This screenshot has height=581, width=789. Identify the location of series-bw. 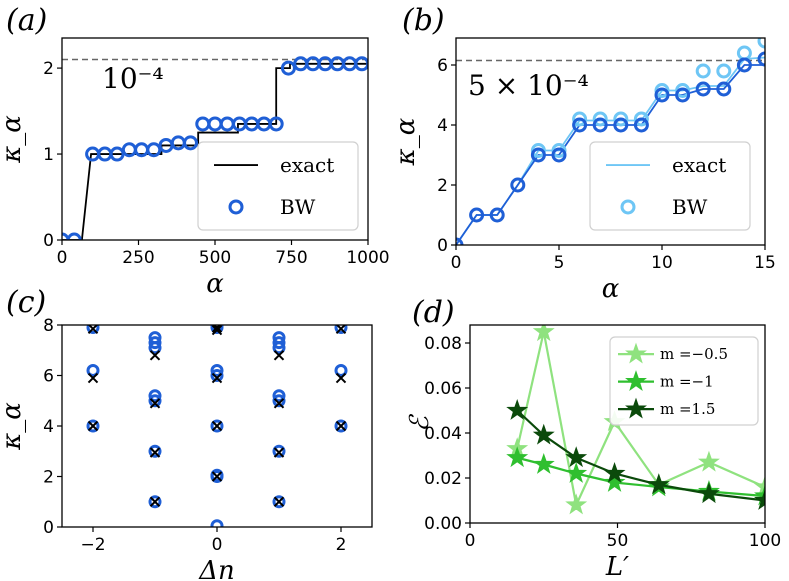
(215, 148).